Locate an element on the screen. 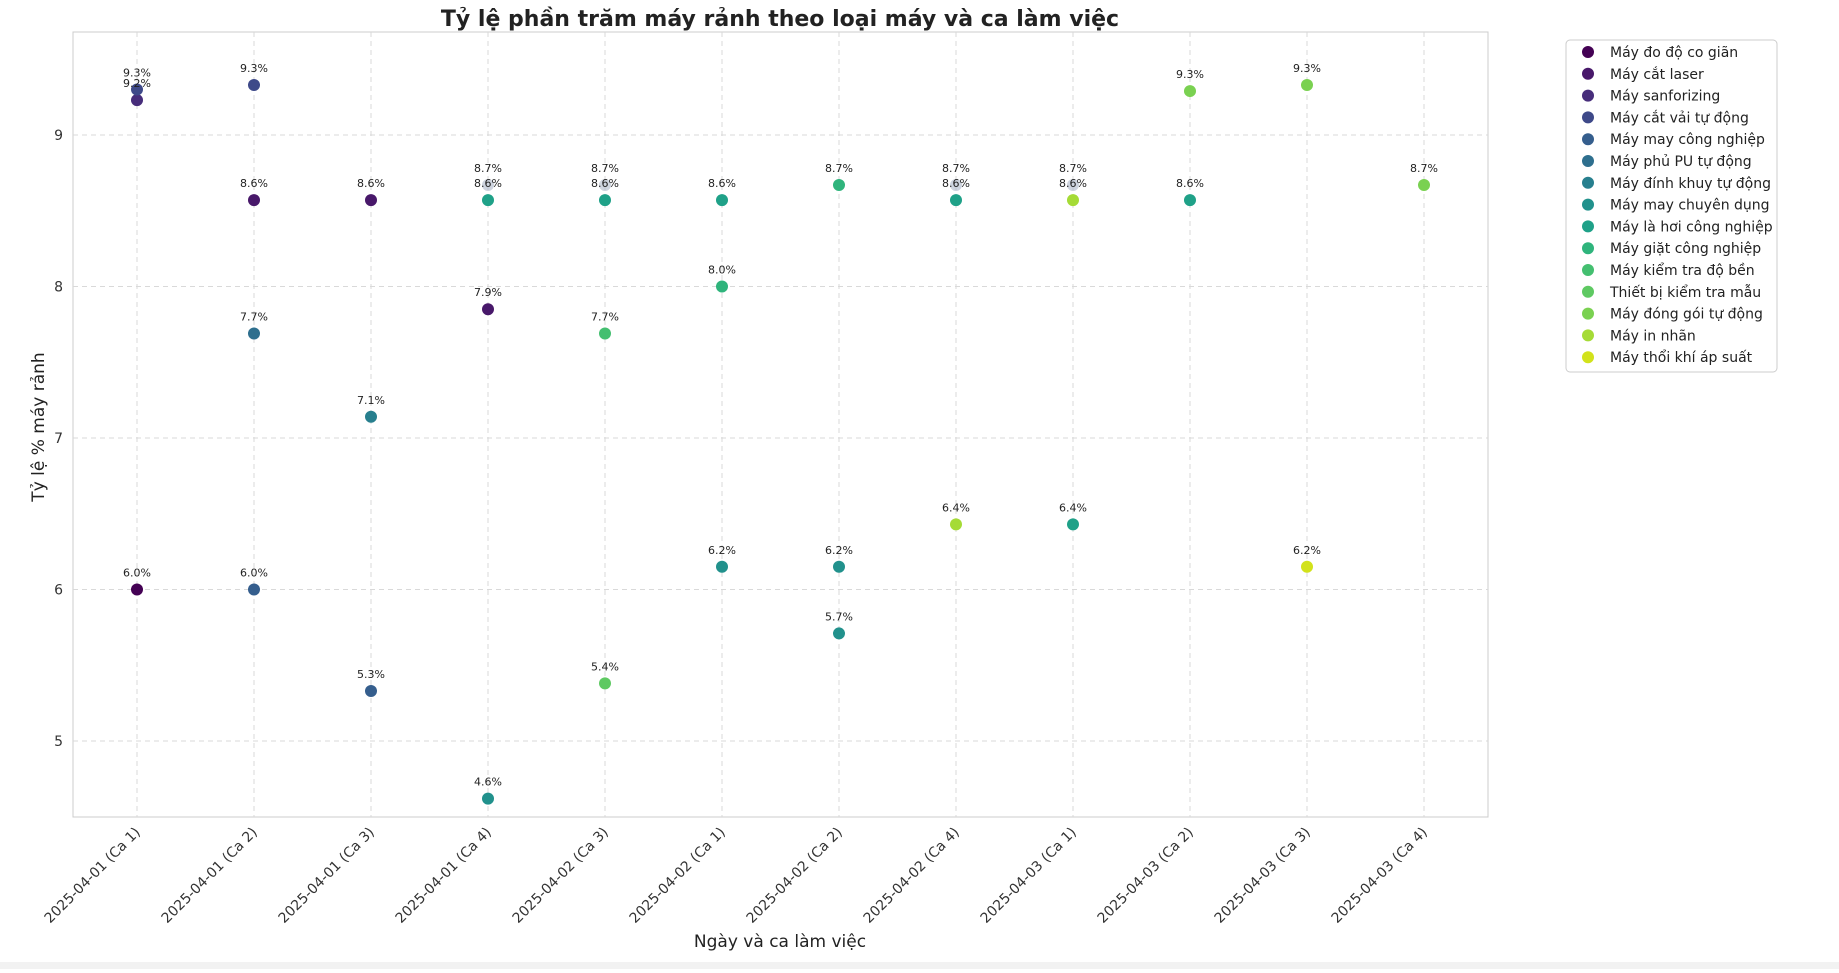  legend-label: Máy giặt công nghiệp is located at coordinates (1685, 249).